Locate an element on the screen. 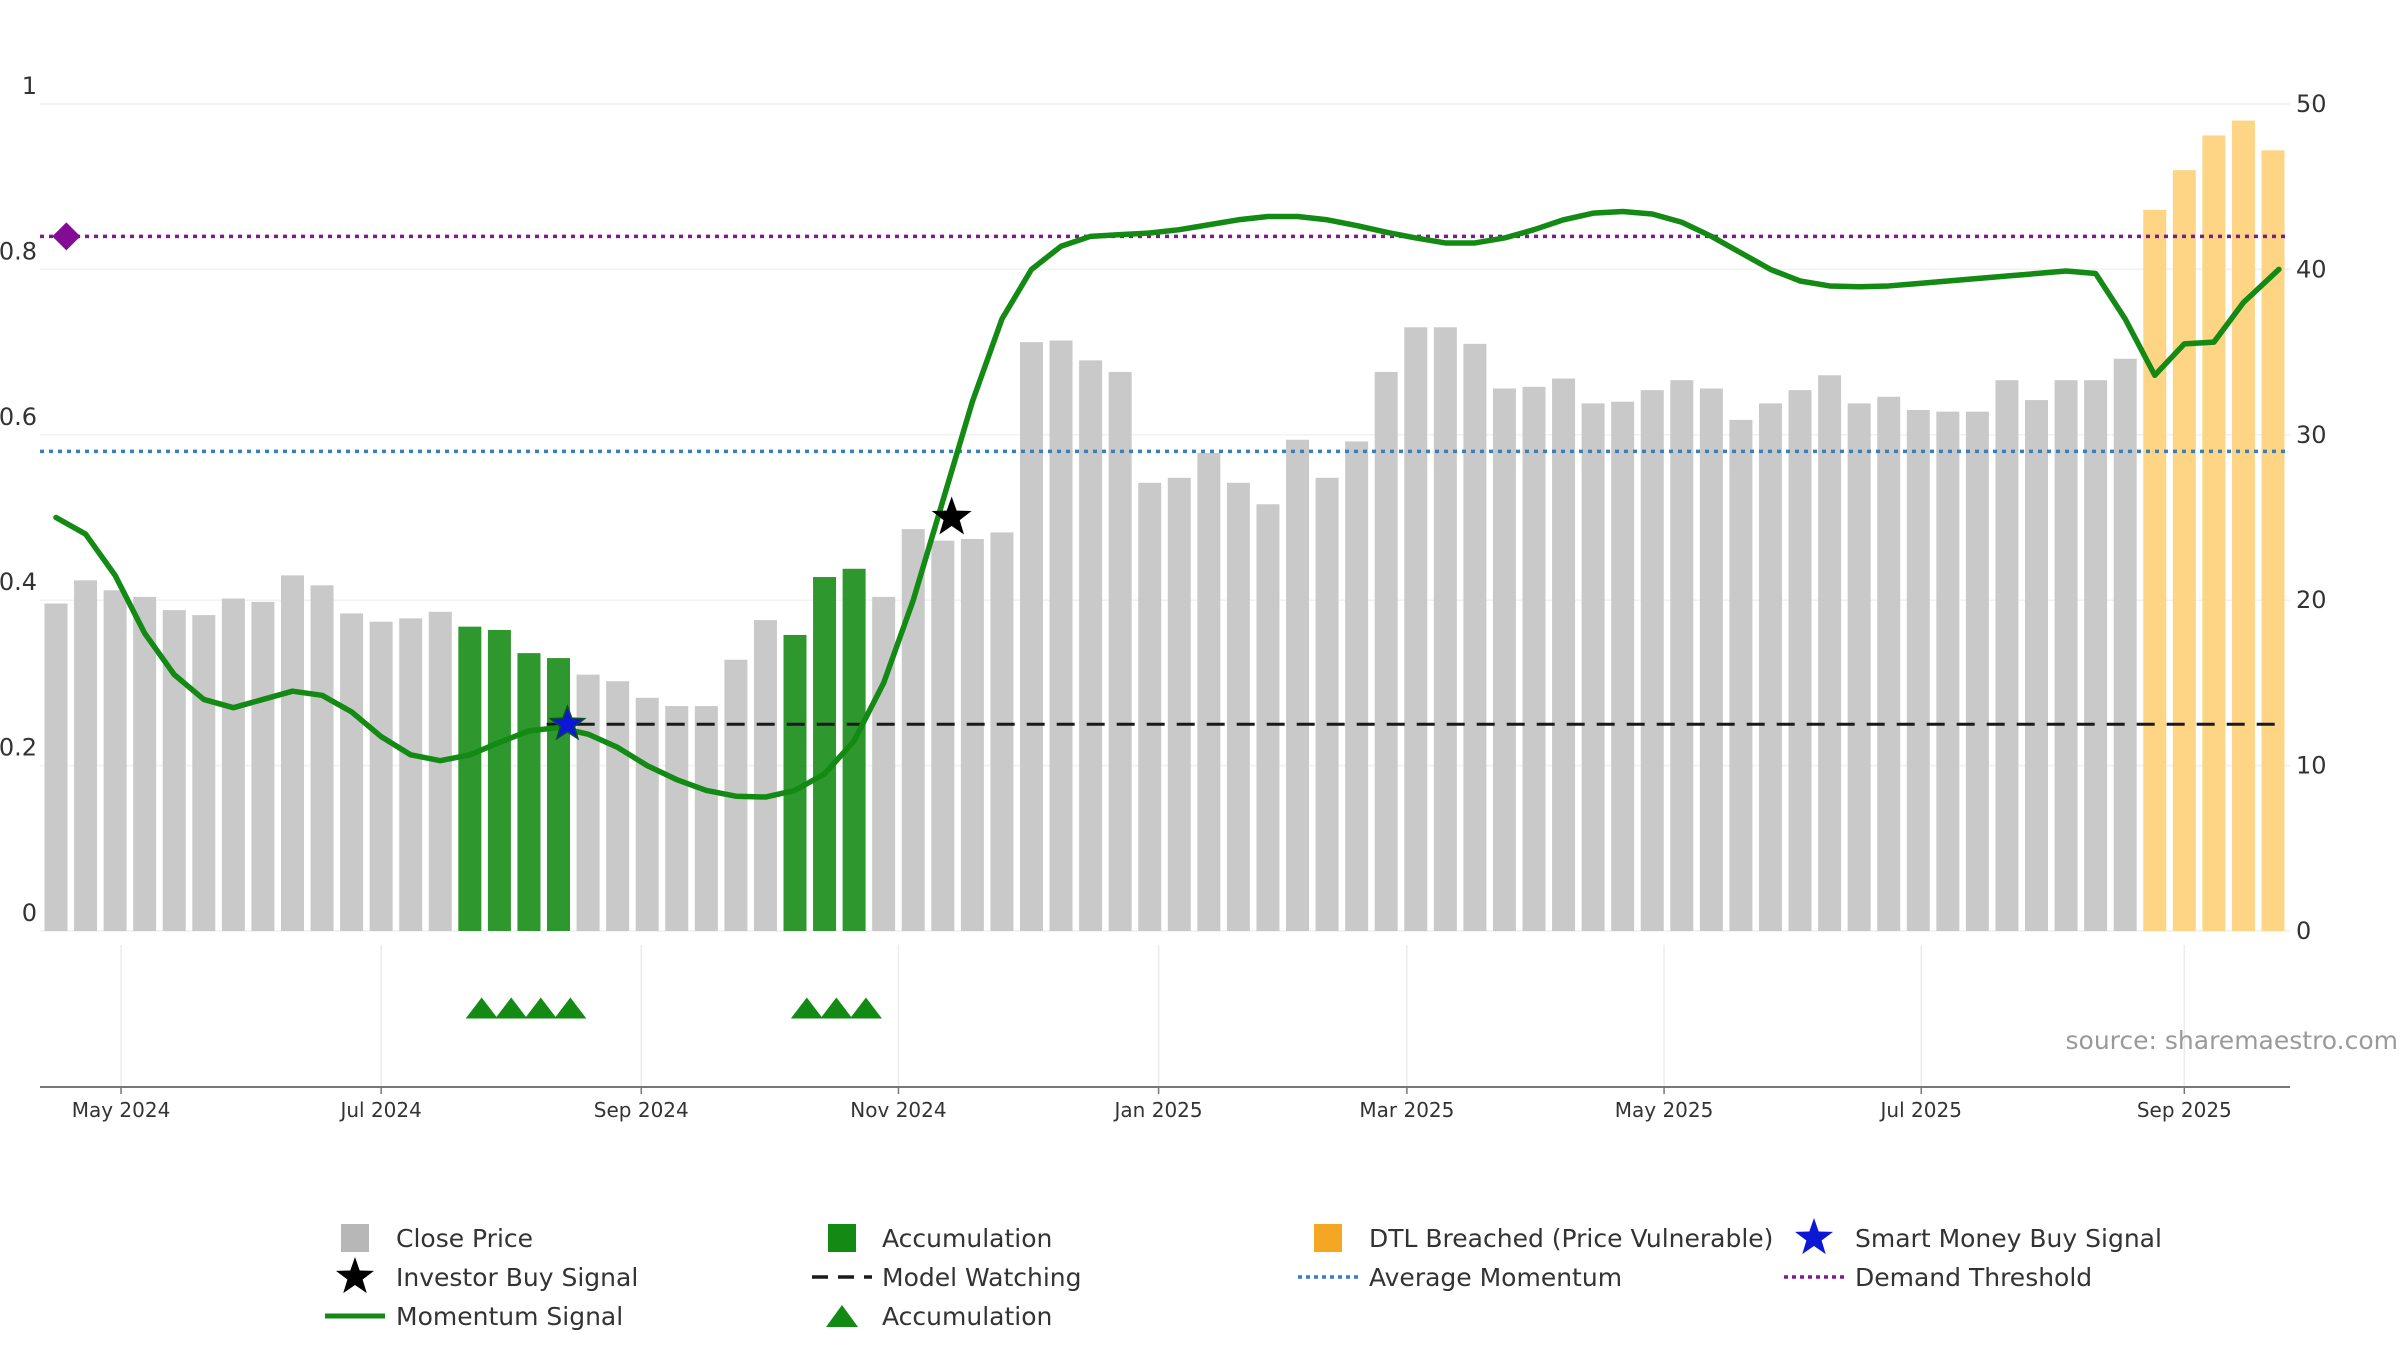  legend-label: Smart Money Buy Signal is located at coordinates (2008, 1238).